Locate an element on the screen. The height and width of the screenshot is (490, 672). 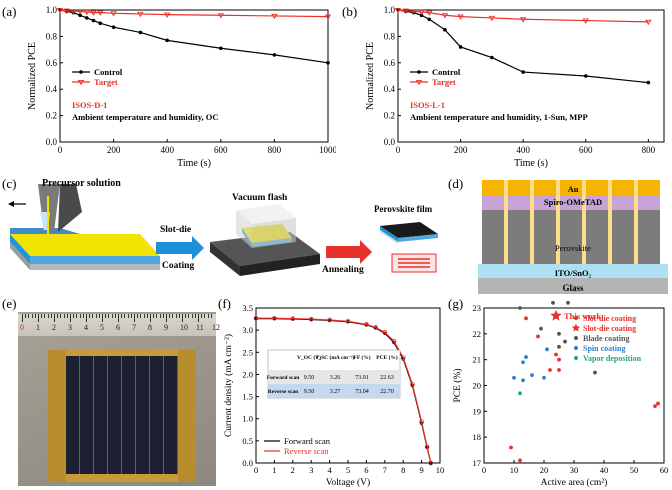
x-tick-label: 1000 is located at coordinates (327, 150).